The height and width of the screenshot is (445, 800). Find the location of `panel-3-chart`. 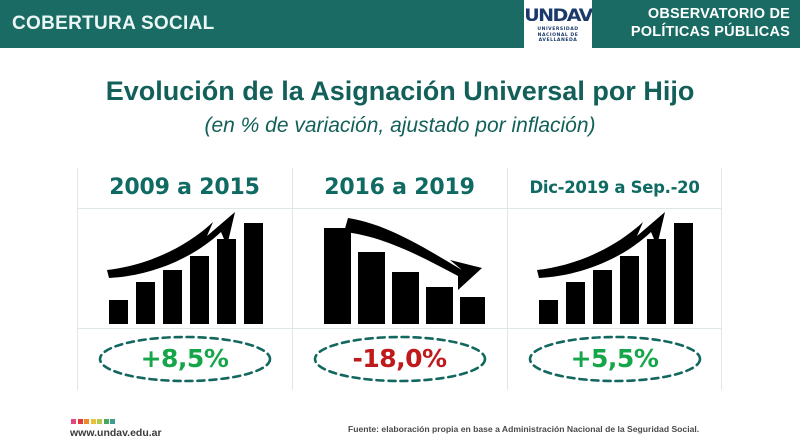

panel-3-chart is located at coordinates (614, 268).